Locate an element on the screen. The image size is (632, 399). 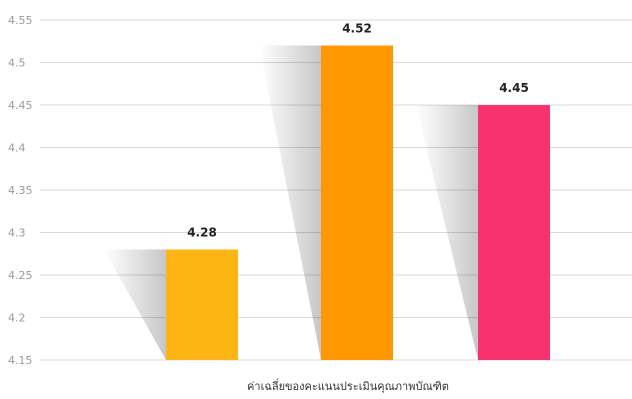
y-tick-label: 4.3 is located at coordinates (17, 233).